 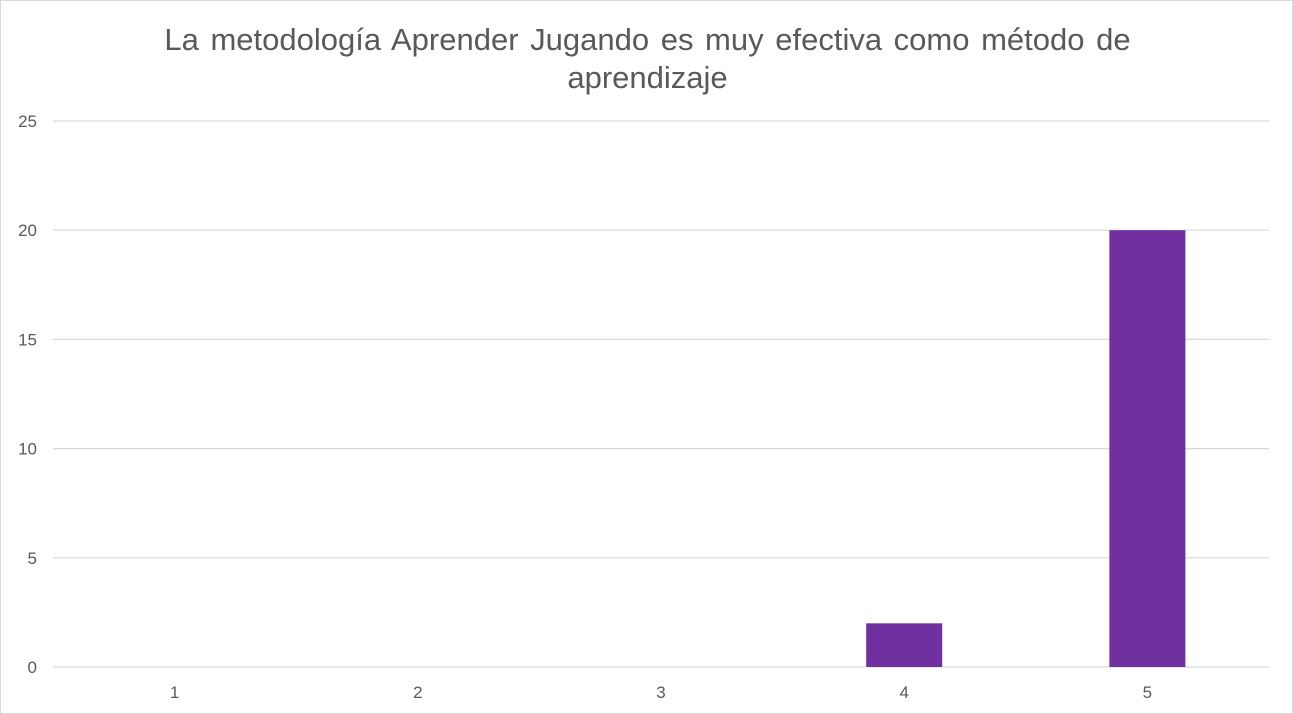 I want to click on y-tick-label: 25, so click(x=27, y=121).